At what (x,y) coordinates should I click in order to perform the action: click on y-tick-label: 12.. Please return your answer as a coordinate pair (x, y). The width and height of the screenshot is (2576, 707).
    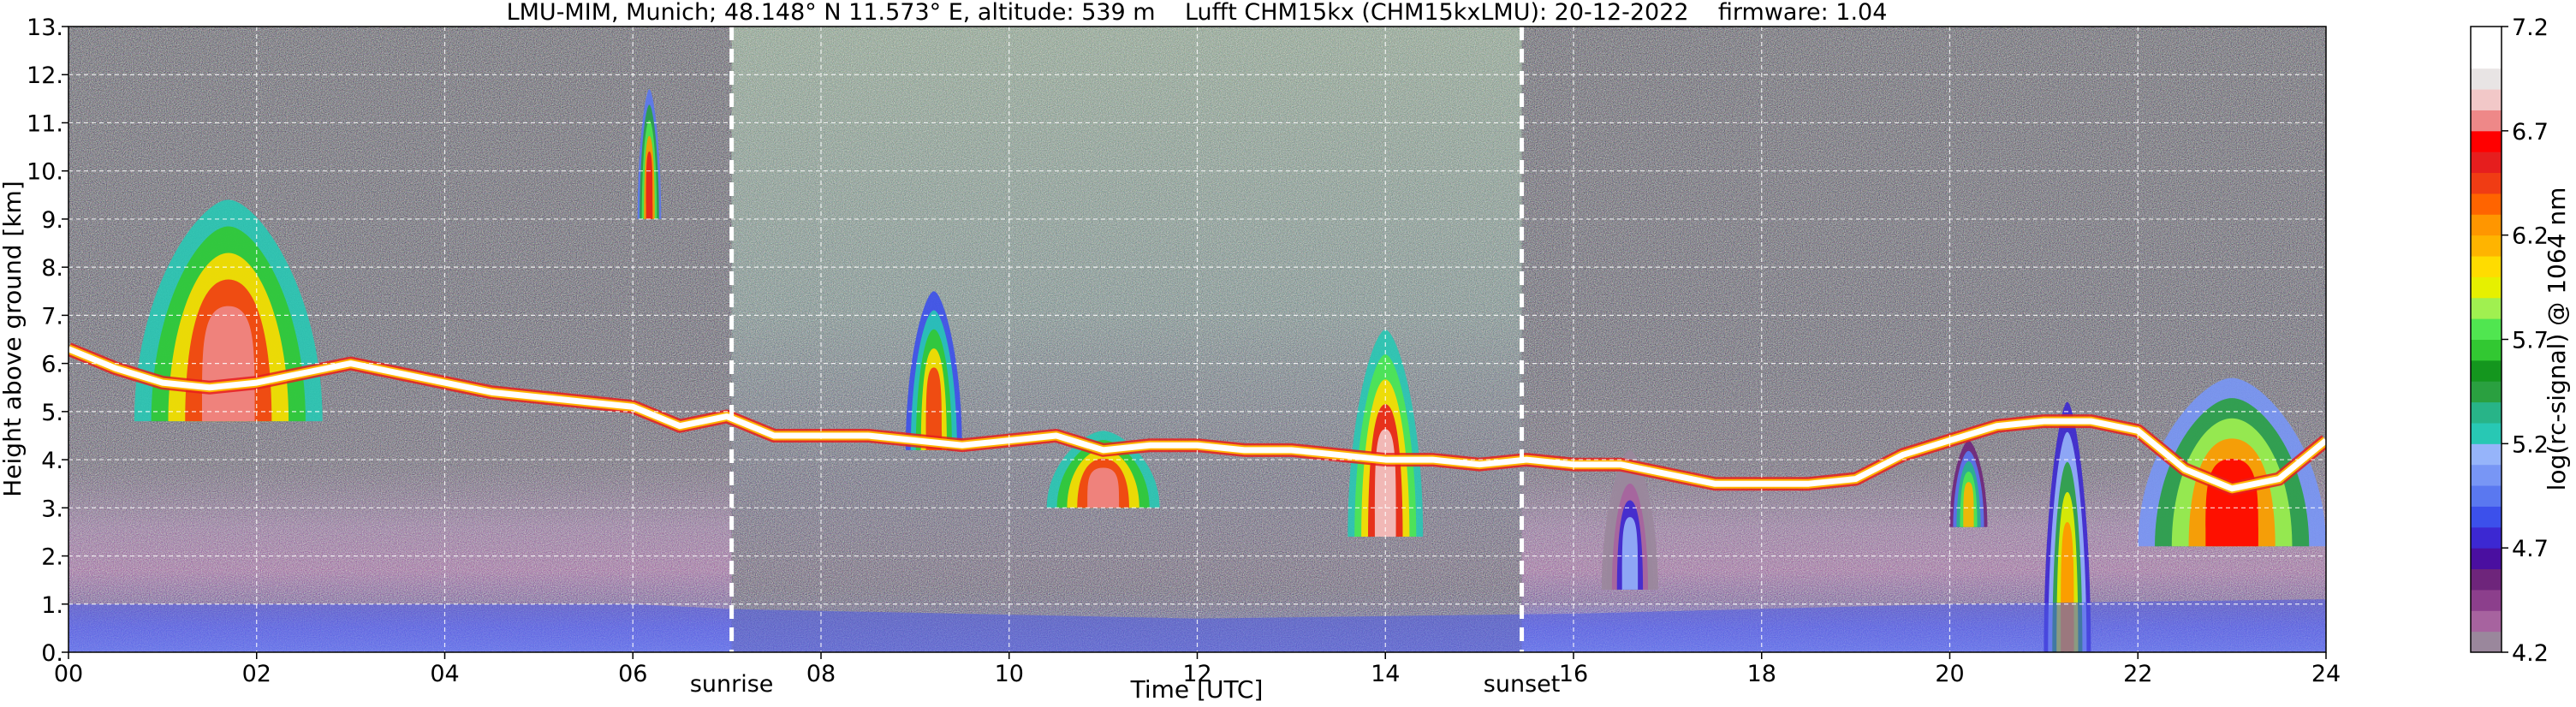
    Looking at the image, I should click on (45, 75).